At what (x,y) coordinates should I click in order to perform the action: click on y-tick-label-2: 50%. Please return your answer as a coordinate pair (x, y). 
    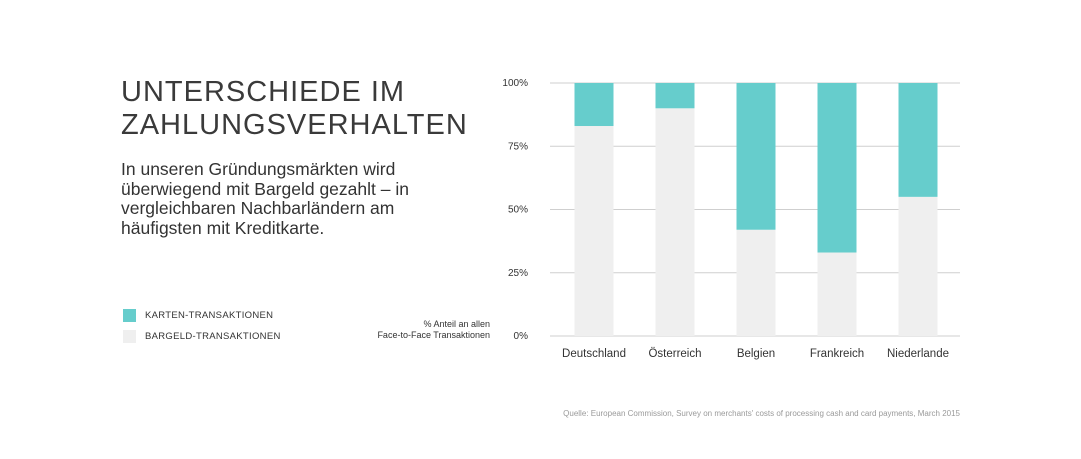
    Looking at the image, I should click on (518, 210).